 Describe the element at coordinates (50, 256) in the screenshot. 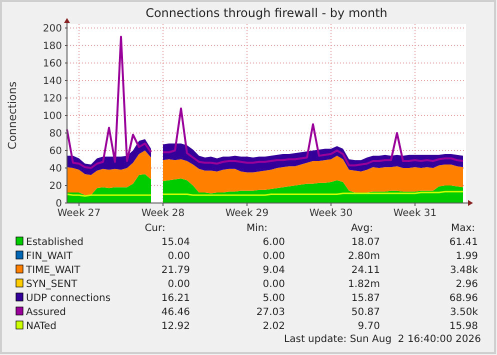

I see `legend-label: FIN_WAIT` at that location.